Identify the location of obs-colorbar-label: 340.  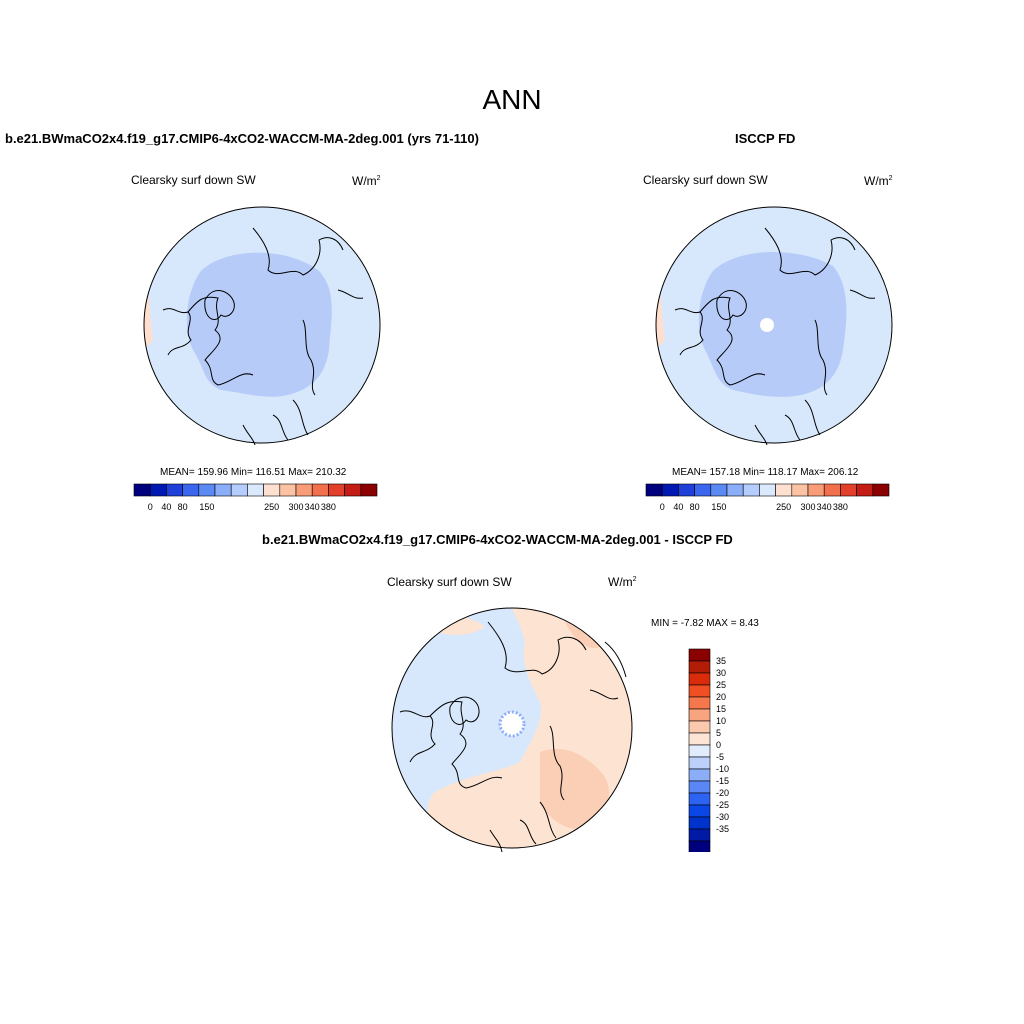
(824, 507).